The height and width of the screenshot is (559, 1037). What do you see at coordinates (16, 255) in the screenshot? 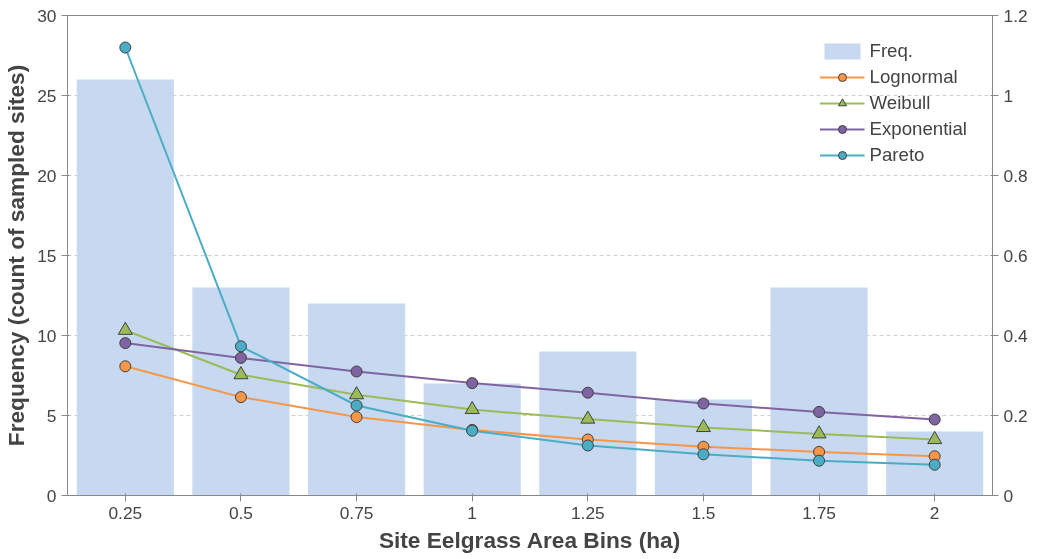
I see `y-axis-title: Frequency (count of sampled sites)` at bounding box center [16, 255].